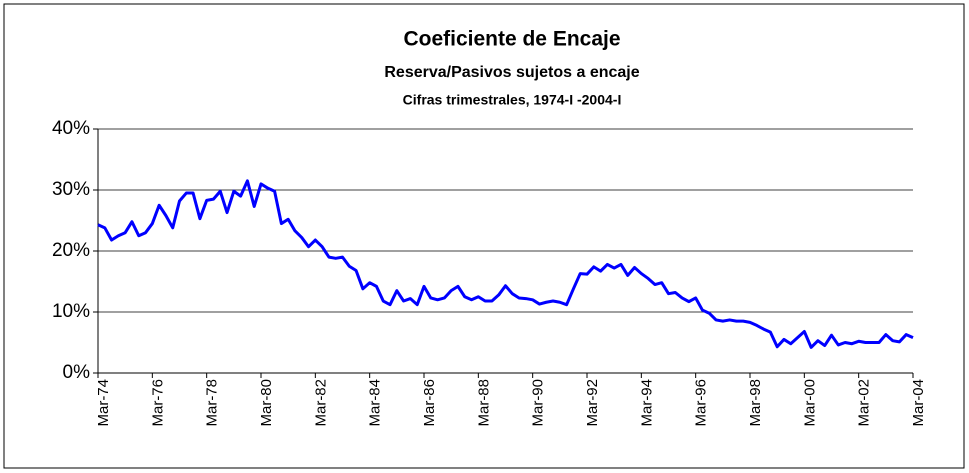 This screenshot has width=969, height=473. I want to click on x-tick-label: Mar-88, so click(483, 403).